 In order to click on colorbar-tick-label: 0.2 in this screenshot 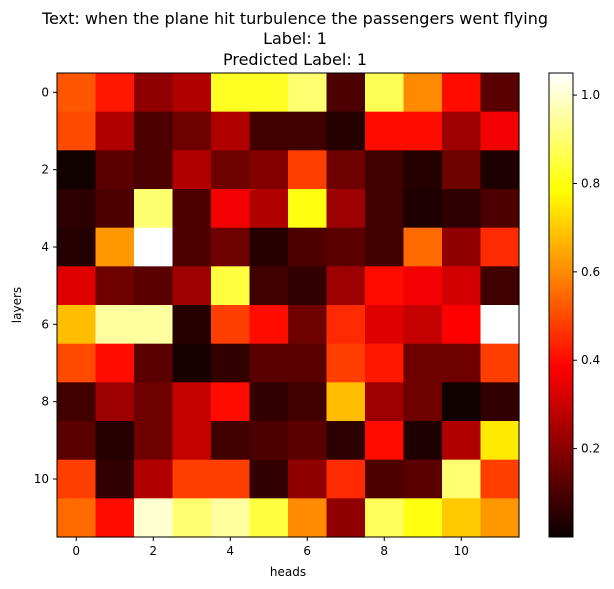, I will do `click(590, 449)`.